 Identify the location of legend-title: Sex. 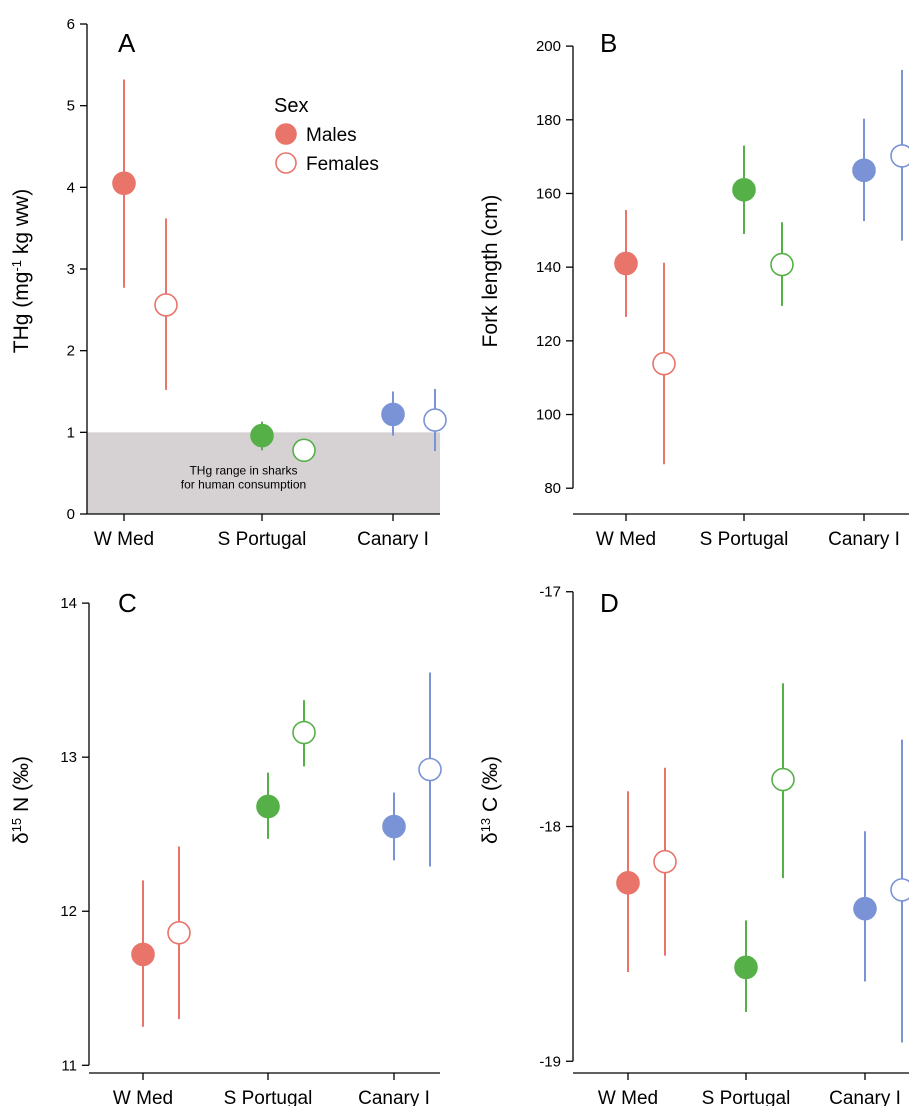
(291, 106).